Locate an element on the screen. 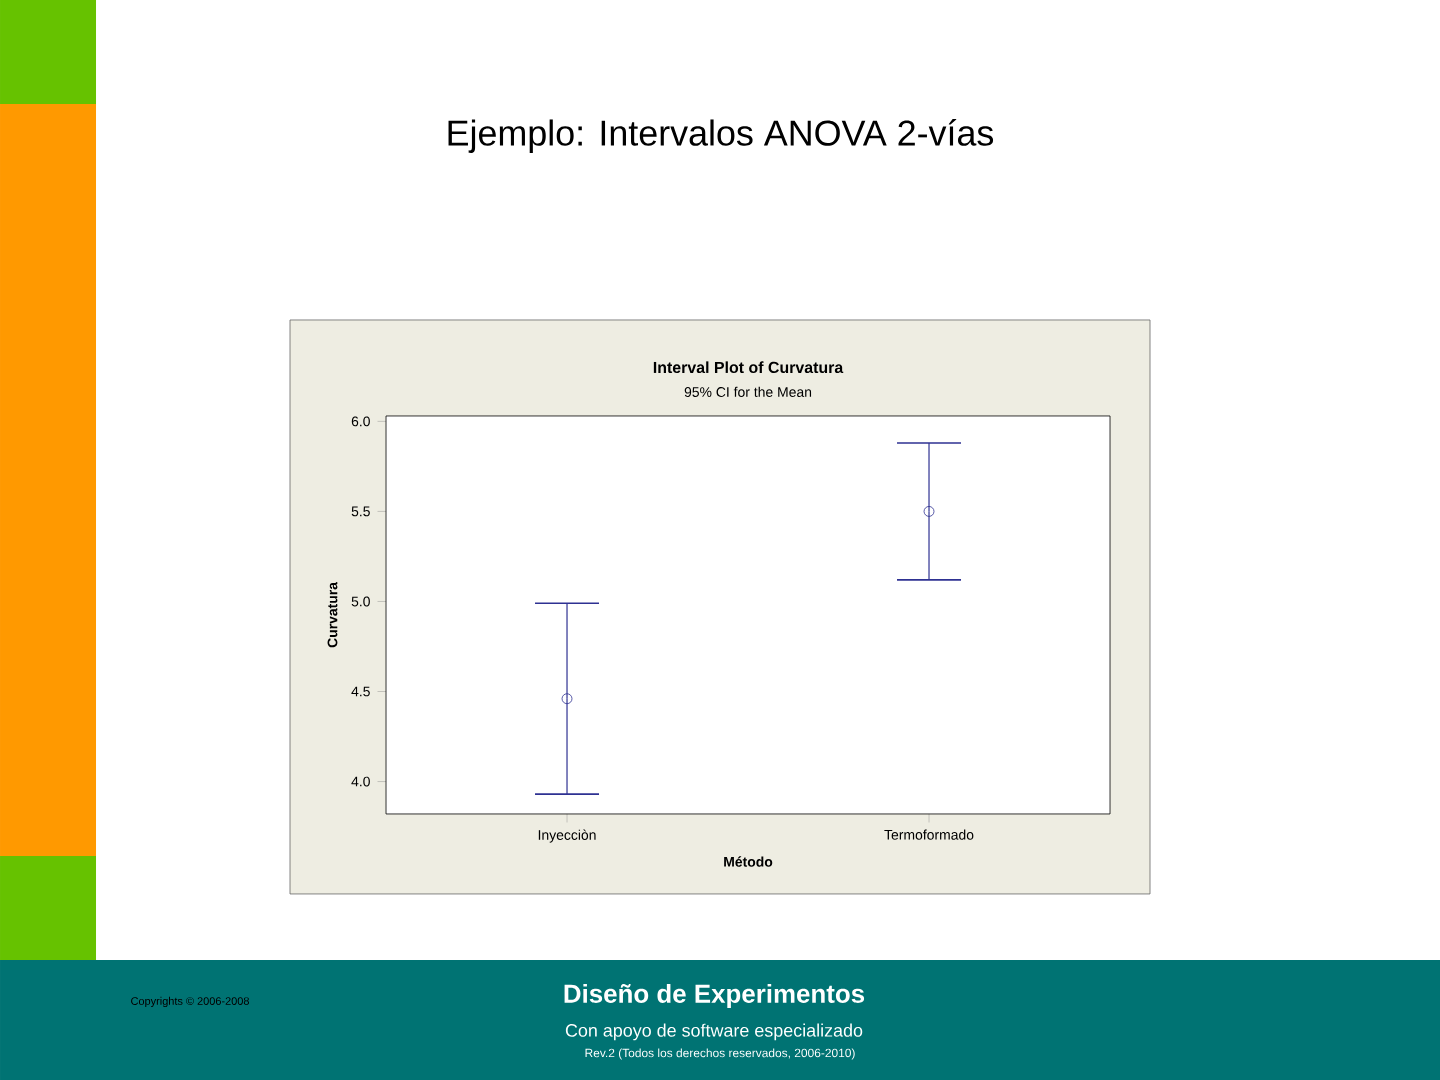 The image size is (1440, 1080). text: Diseño de Experimentos is located at coordinates (714, 996).